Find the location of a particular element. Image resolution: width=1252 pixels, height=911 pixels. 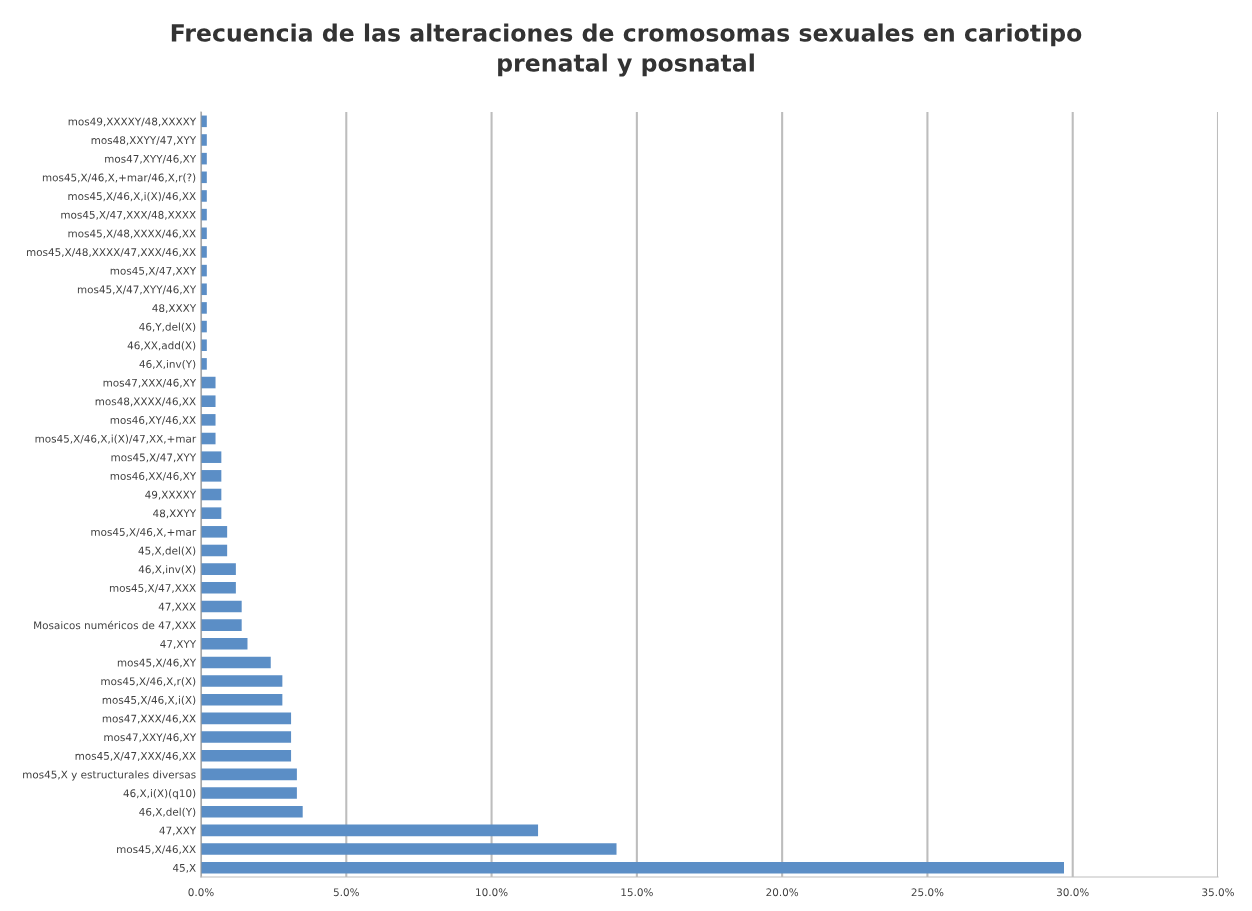

x-tick-label: 10.0% is located at coordinates (492, 892).